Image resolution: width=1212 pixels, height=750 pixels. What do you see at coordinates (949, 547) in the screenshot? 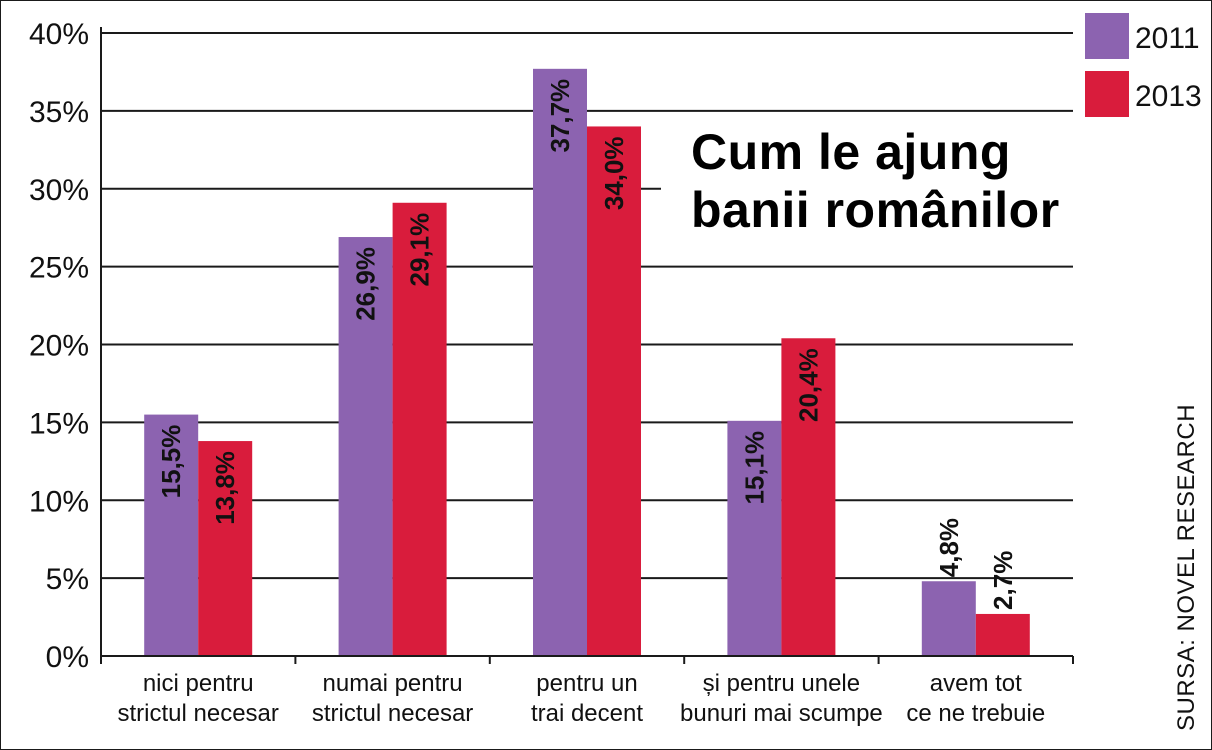
I see `data-label: 4,8%` at bounding box center [949, 547].